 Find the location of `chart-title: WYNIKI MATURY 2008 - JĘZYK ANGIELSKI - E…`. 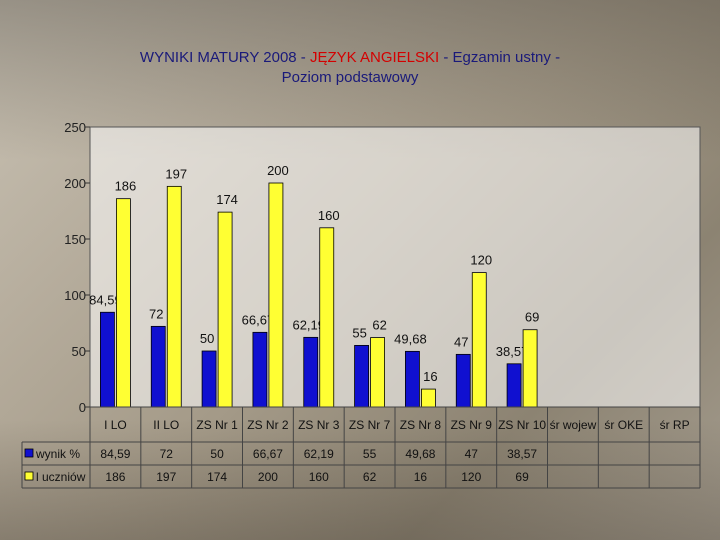

chart-title: WYNIKI MATURY 2008 - JĘZYK ANGIELSKI - E… is located at coordinates (350, 68).